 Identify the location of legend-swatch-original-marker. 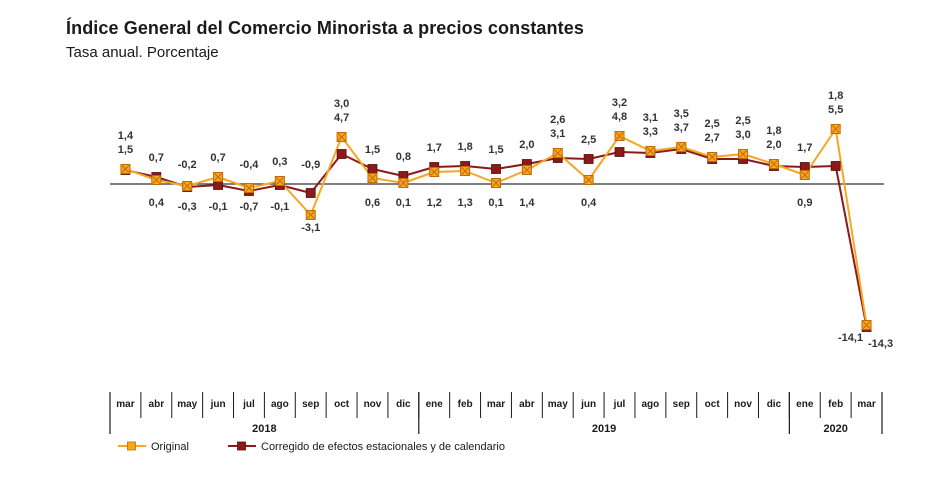
(131, 446).